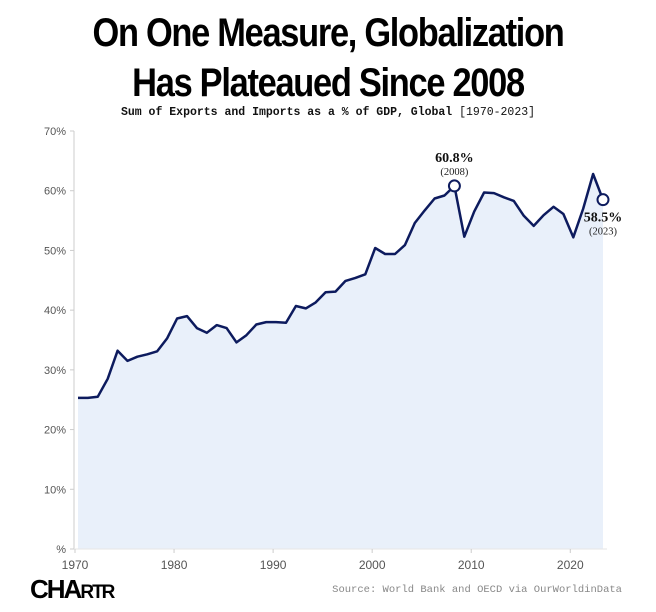 This screenshot has width=656, height=612. I want to click on title-line-1: On One Measure, Globalization, so click(328, 33).